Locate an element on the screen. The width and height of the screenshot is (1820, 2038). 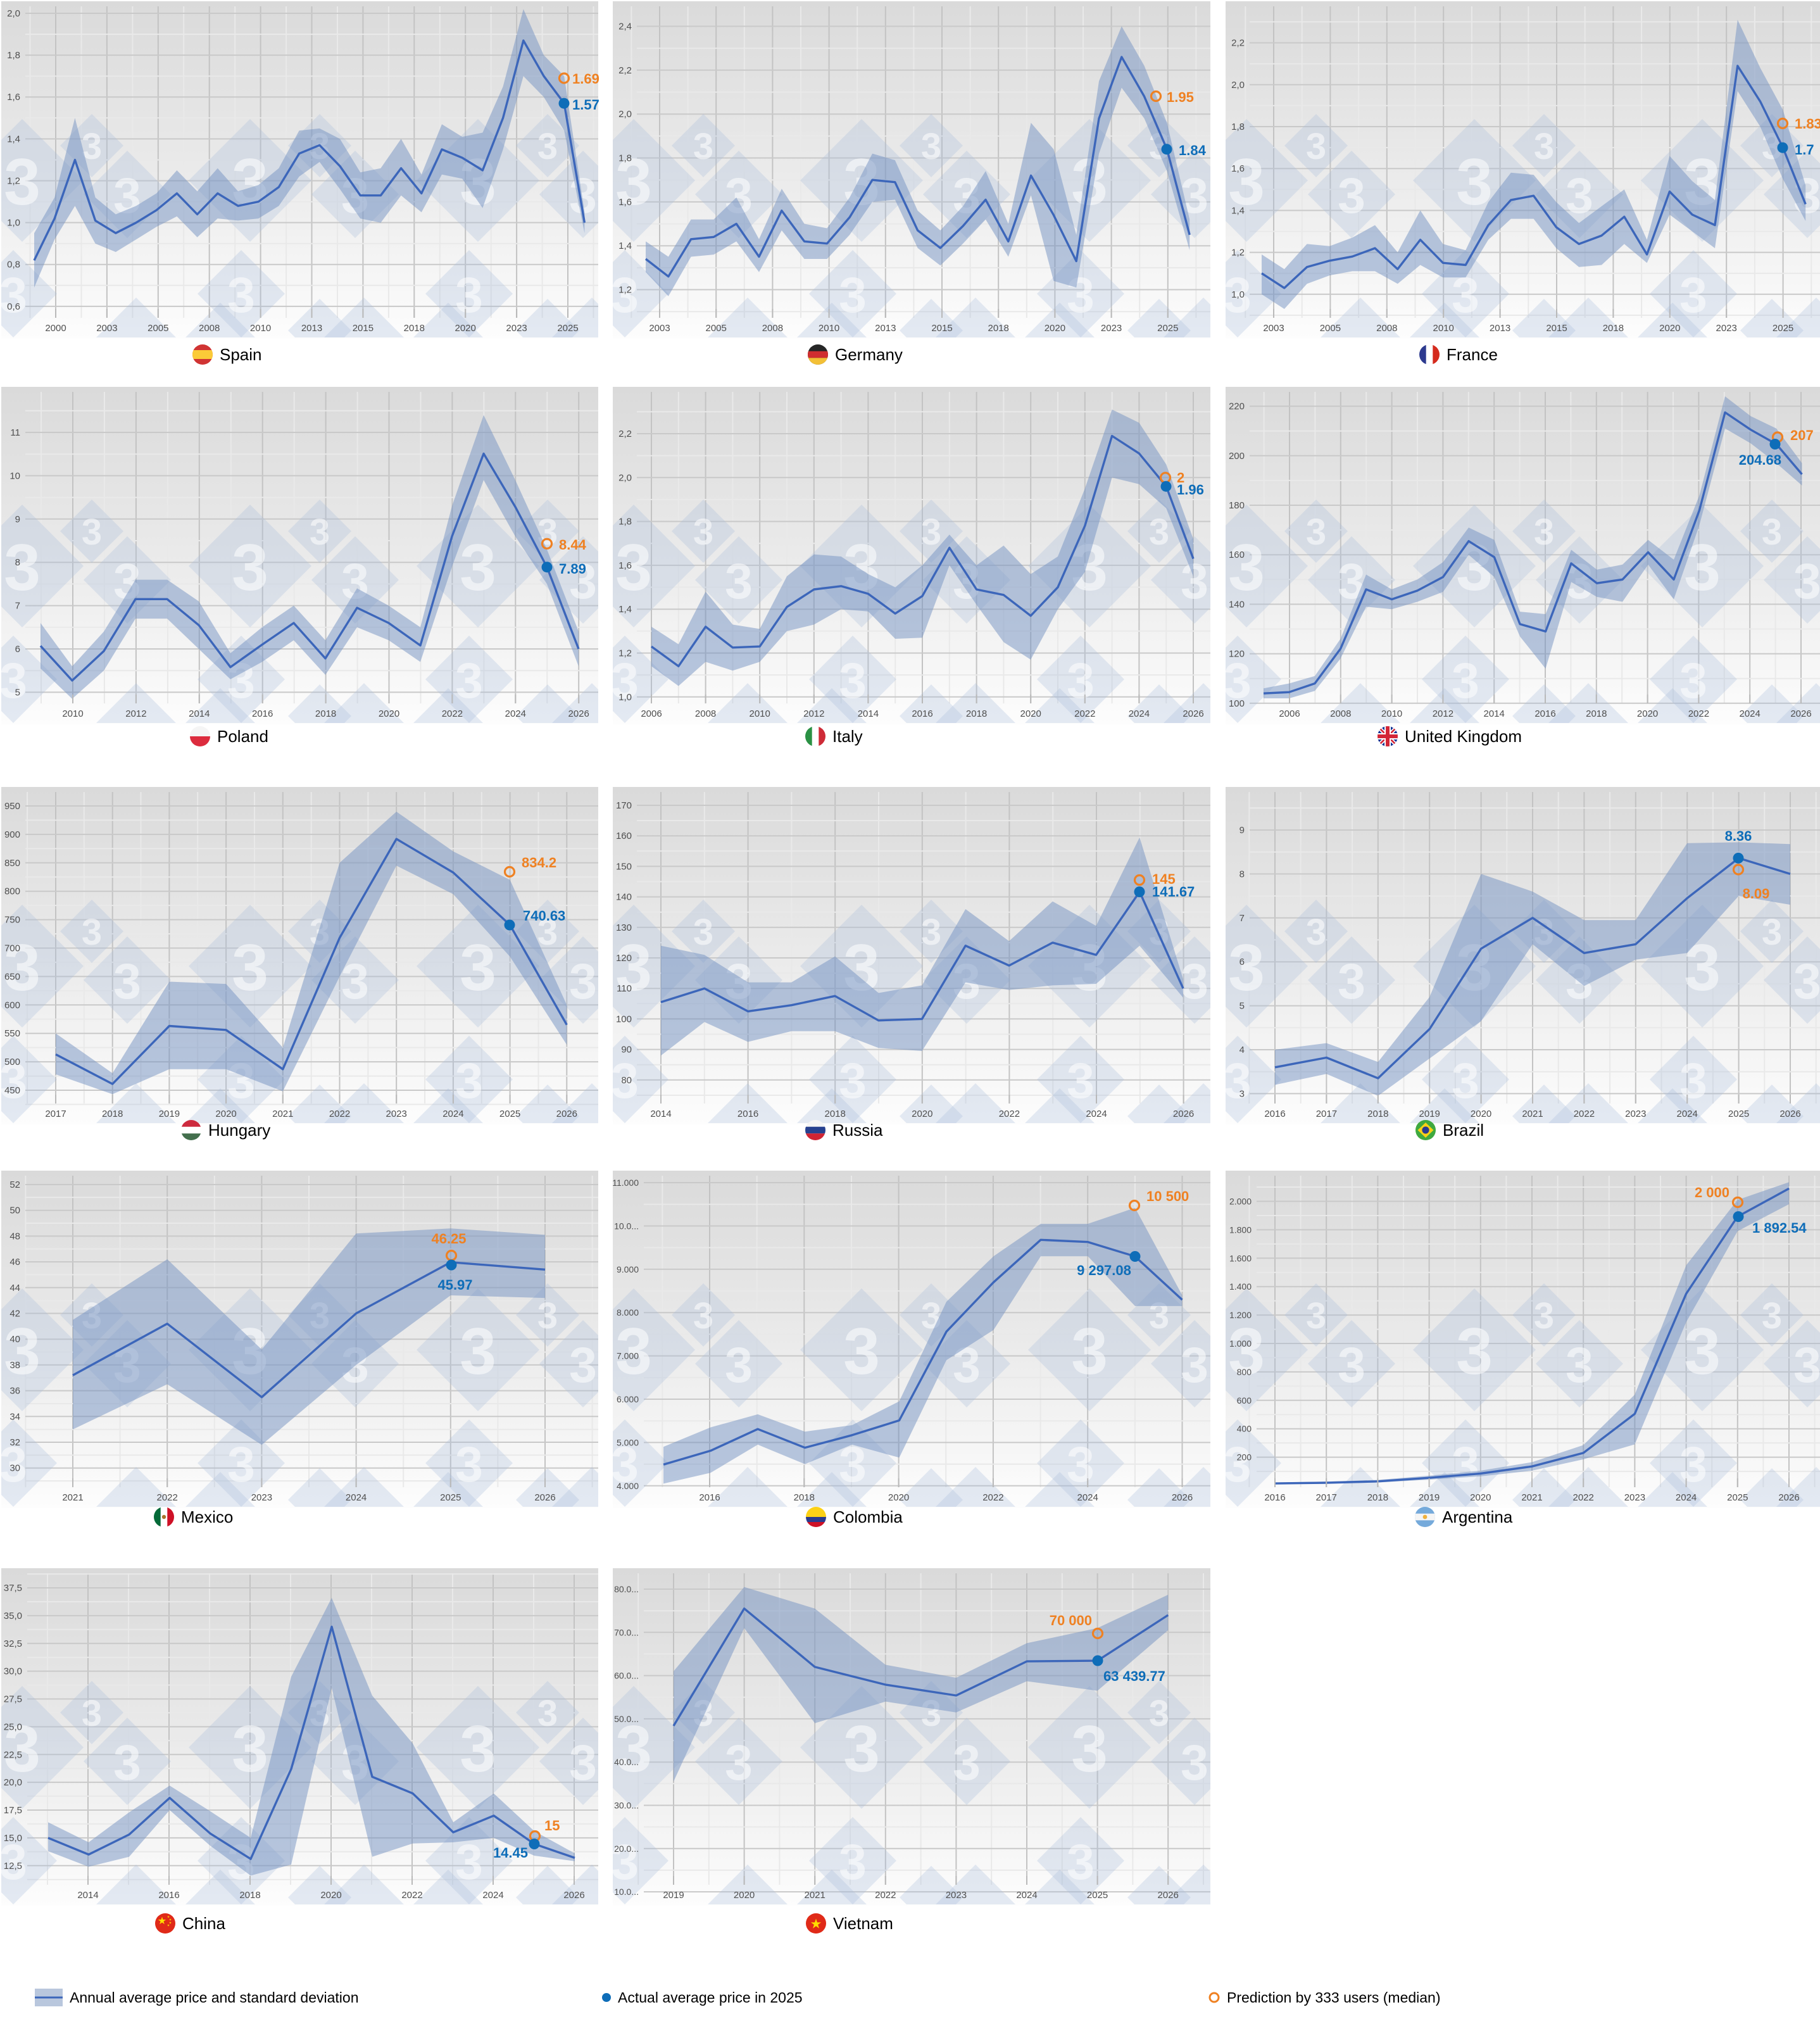
svg-text: 2 000 is located at coordinates (1712, 1192).